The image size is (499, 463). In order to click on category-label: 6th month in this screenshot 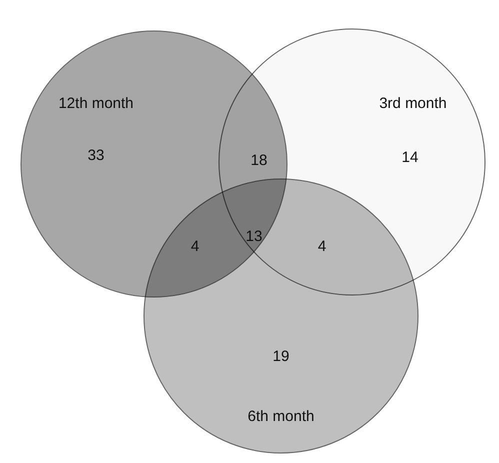, I will do `click(281, 416)`.